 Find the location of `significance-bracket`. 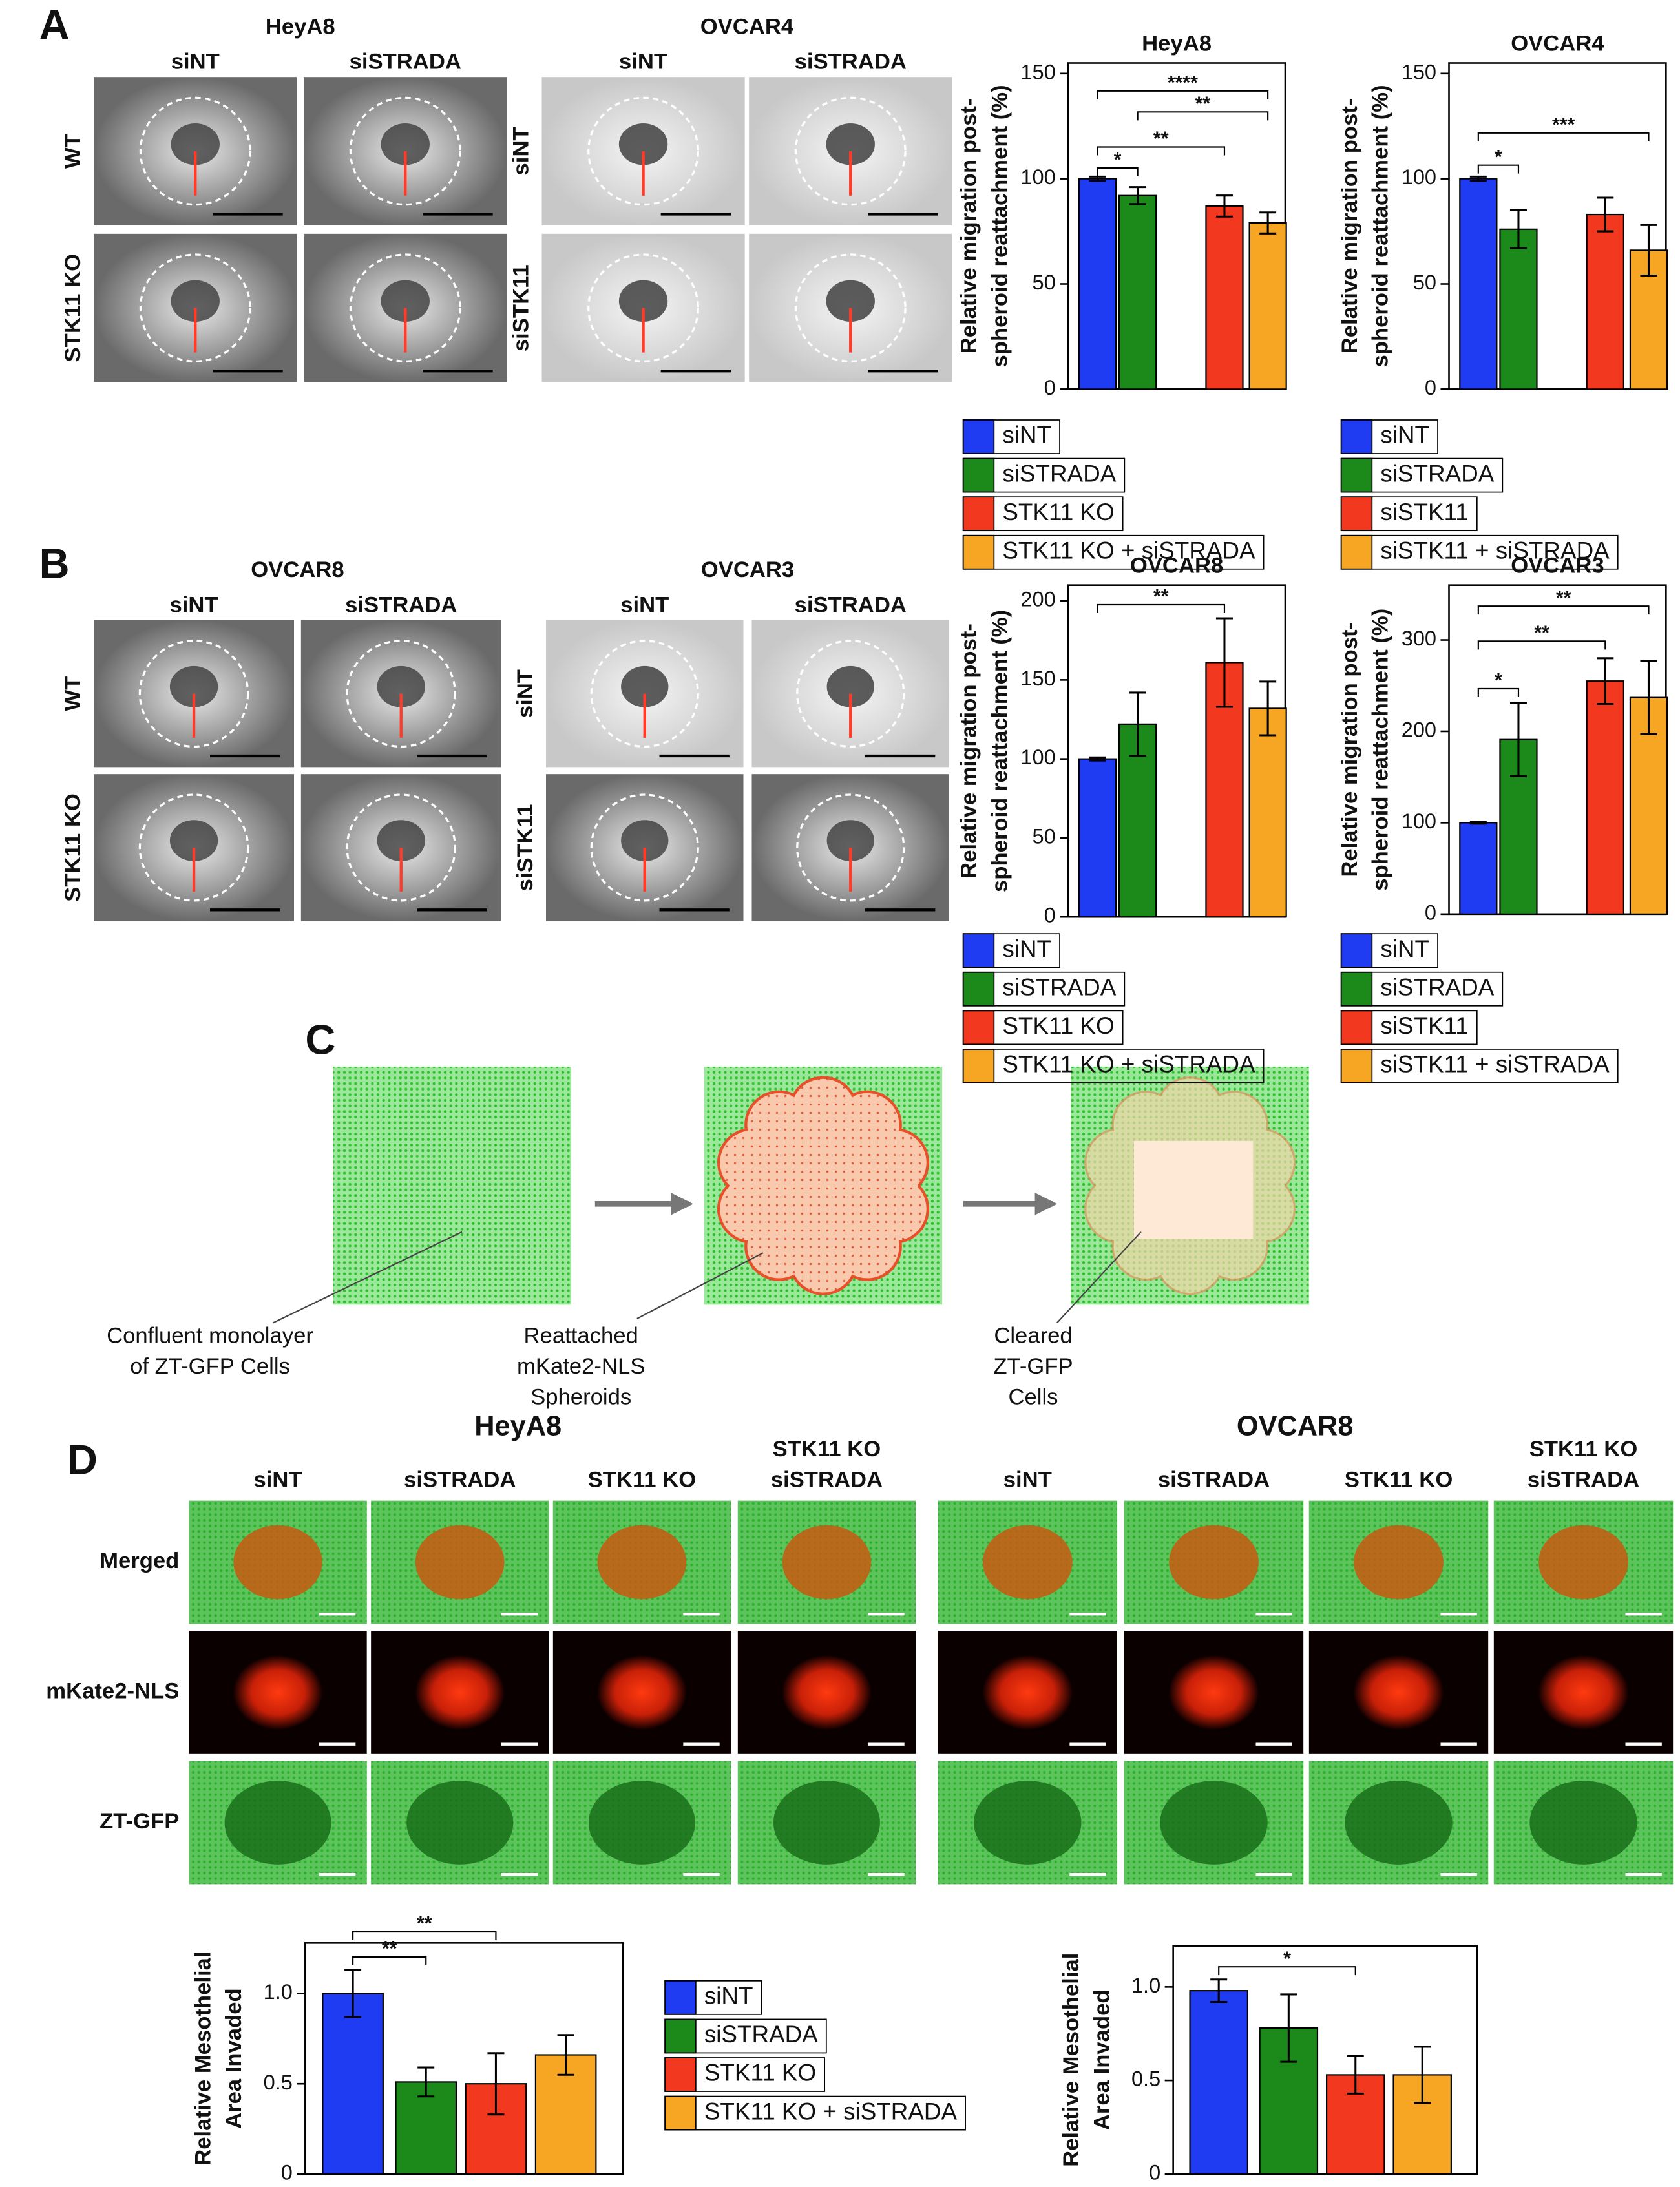

significance-bracket is located at coordinates (1499, 169).